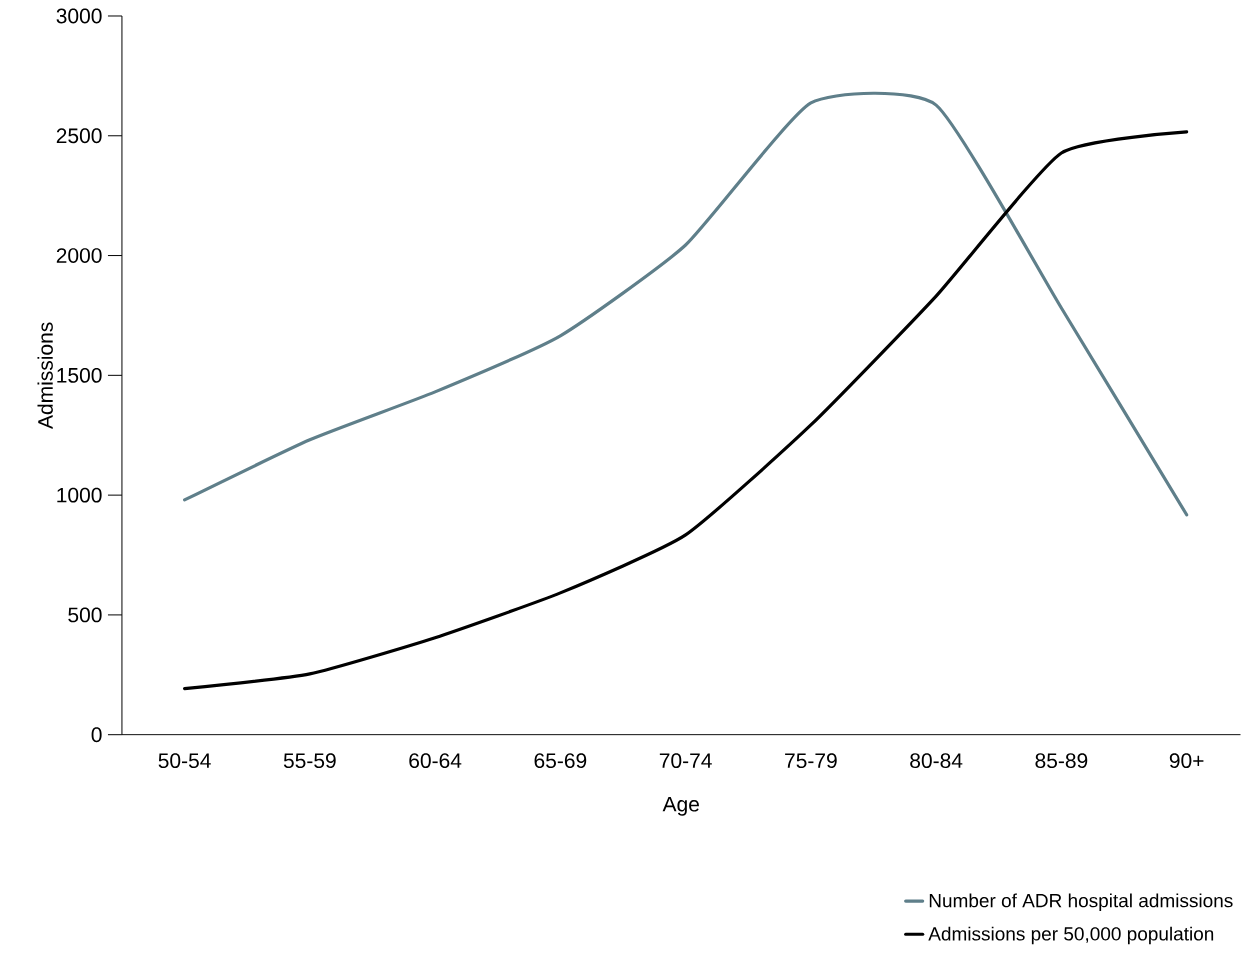 This screenshot has height=961, width=1241. What do you see at coordinates (79, 256) in the screenshot?
I see `y-tick-label: 2000` at bounding box center [79, 256].